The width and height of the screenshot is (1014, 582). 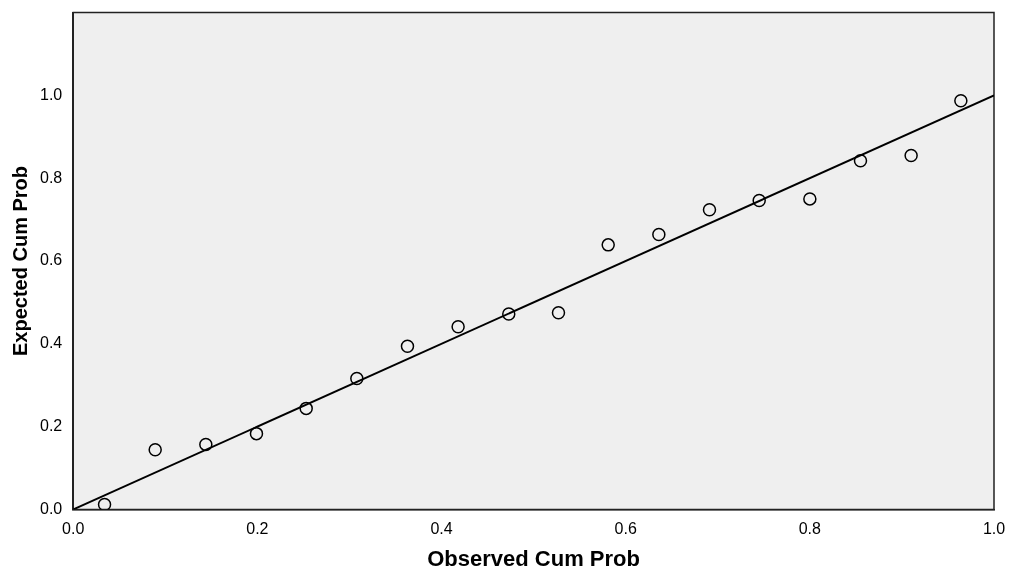 I want to click on x-tick-label: 0.8, so click(x=810, y=529).